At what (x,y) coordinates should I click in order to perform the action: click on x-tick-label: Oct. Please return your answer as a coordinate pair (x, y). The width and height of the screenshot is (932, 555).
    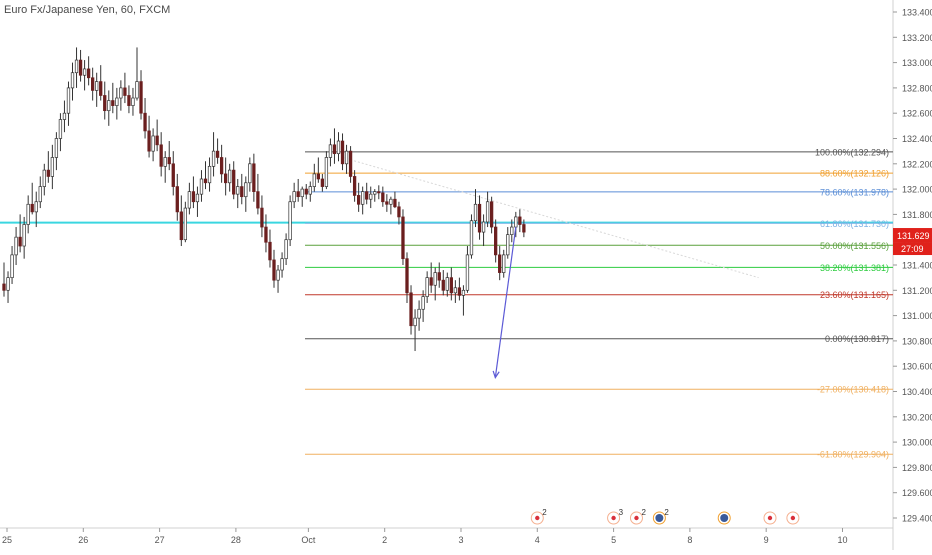
    Looking at the image, I should click on (308, 540).